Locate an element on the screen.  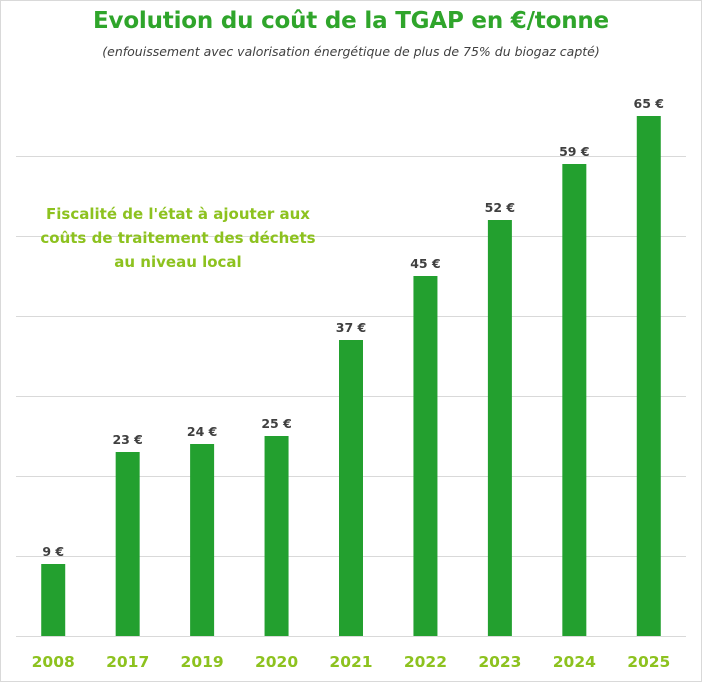
data-label-2025: 65 € is located at coordinates (649, 103).